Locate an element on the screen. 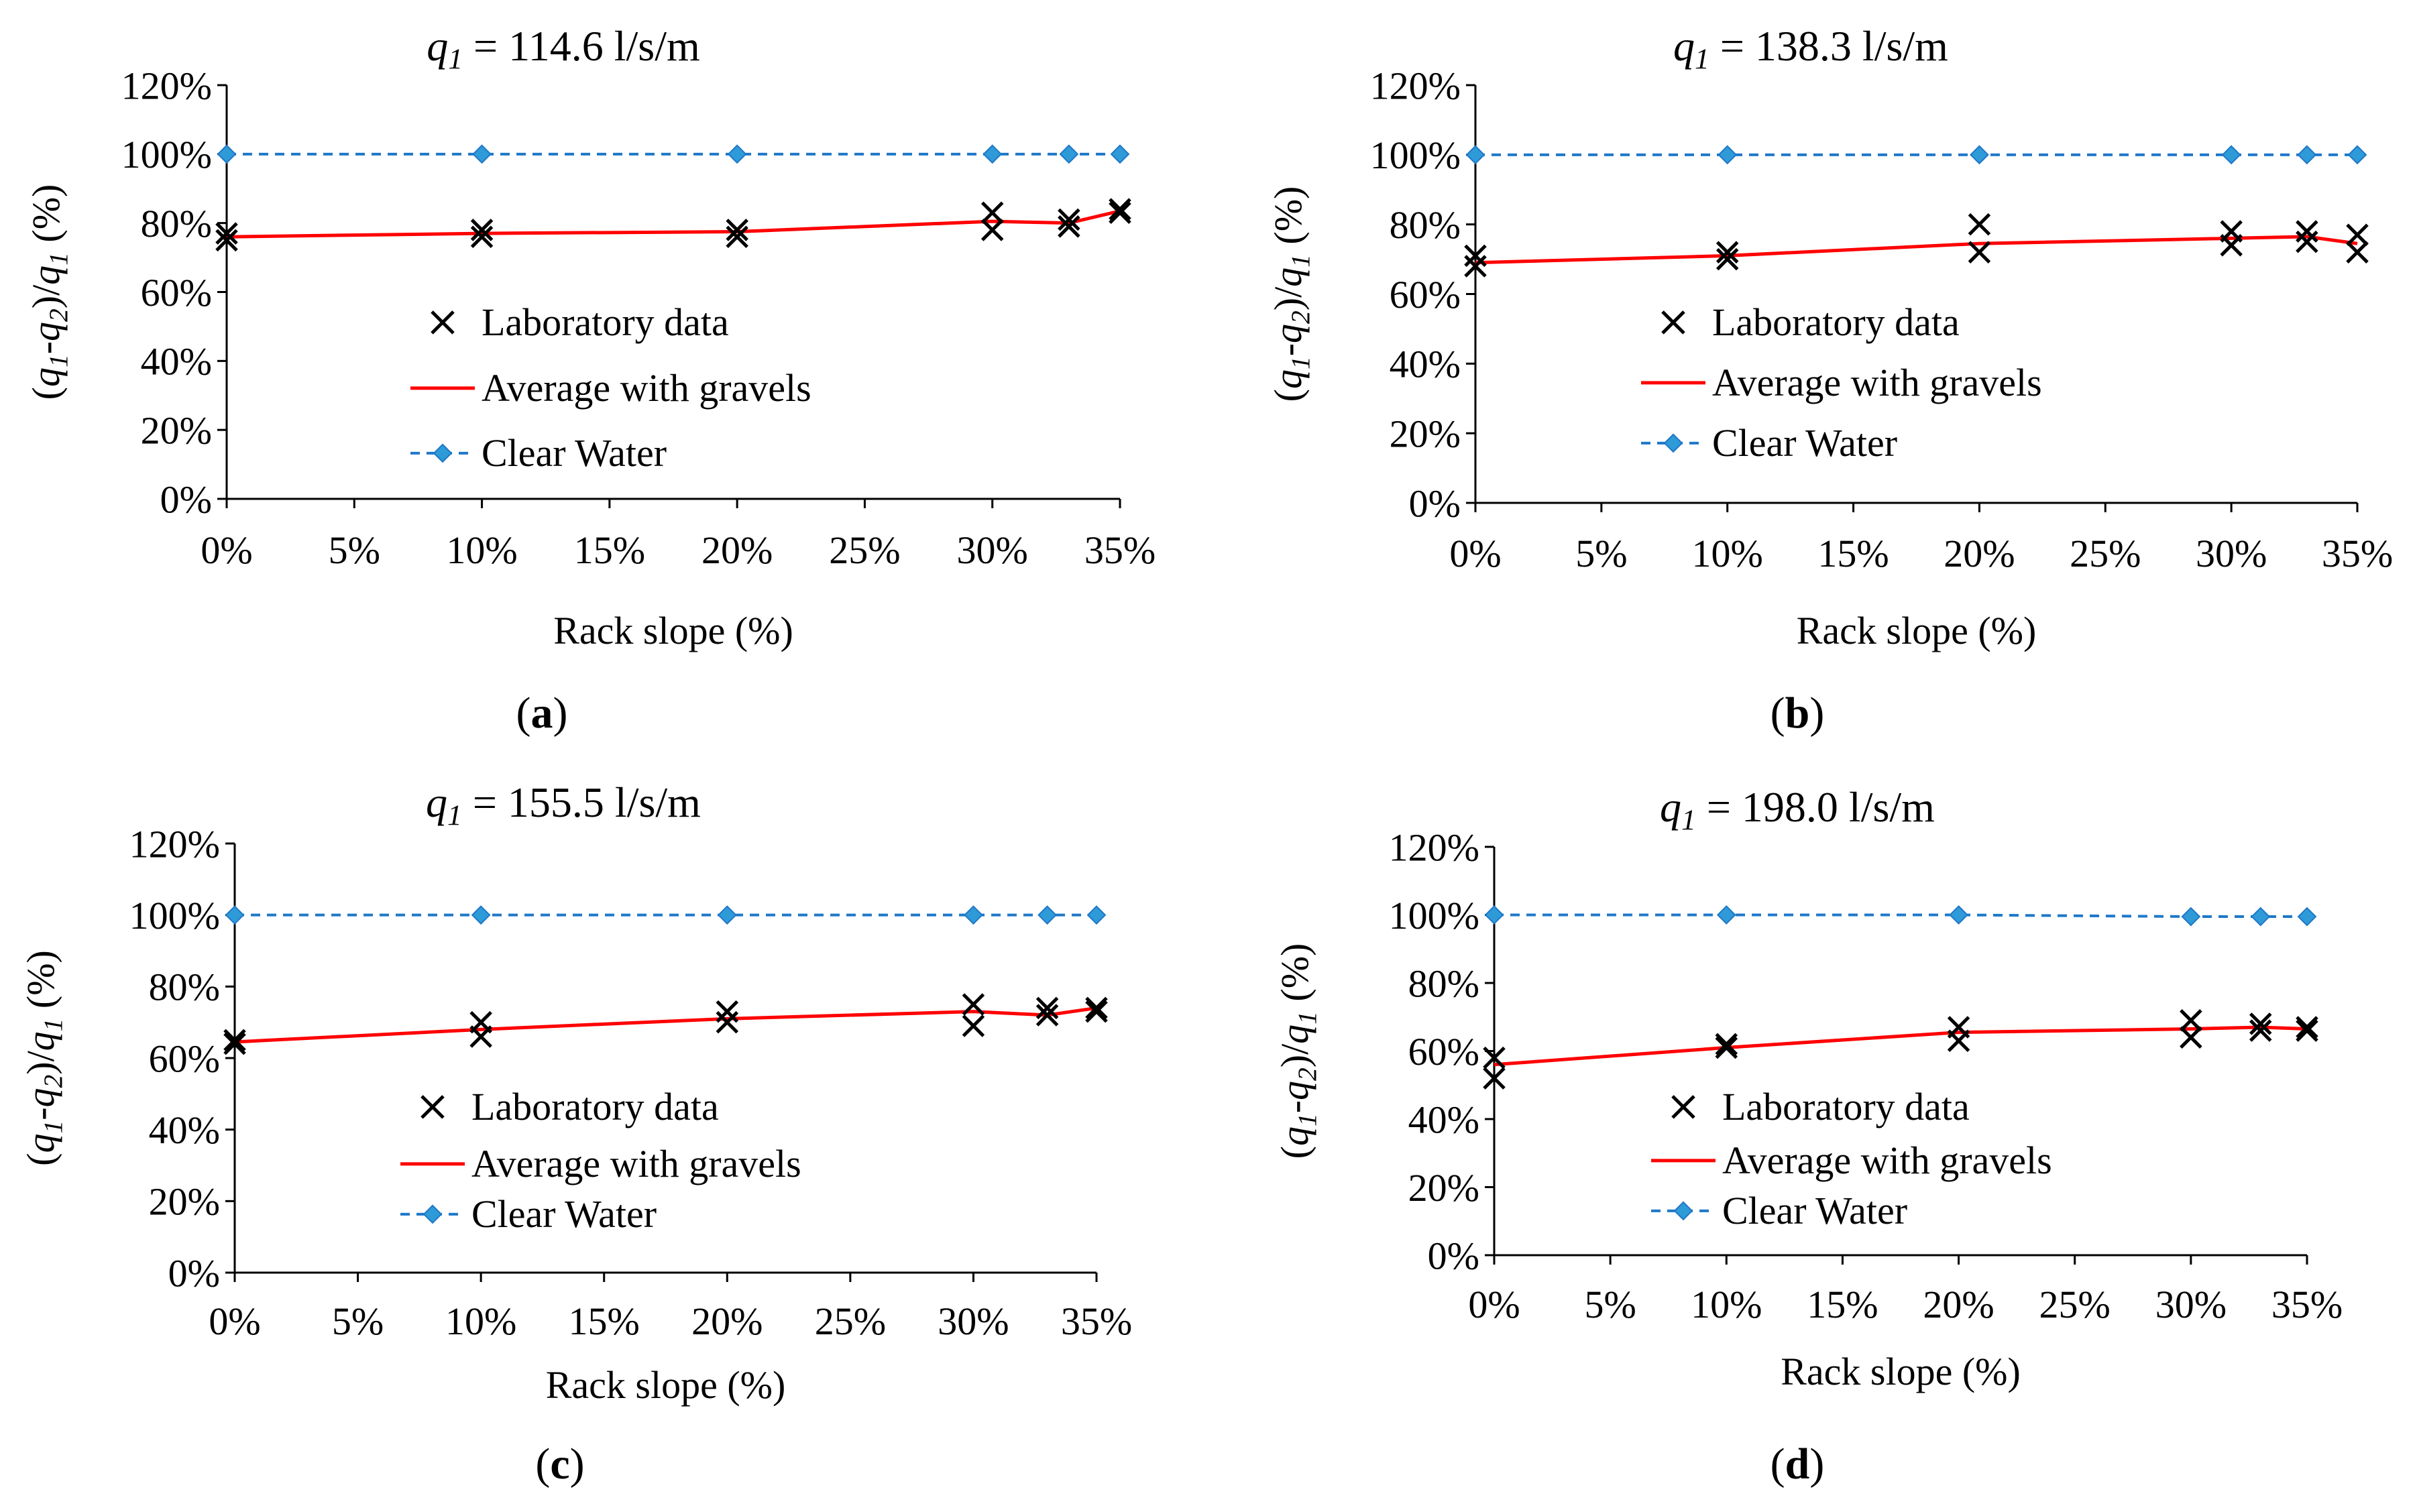  y-tick-label: 100% is located at coordinates (1434, 916).